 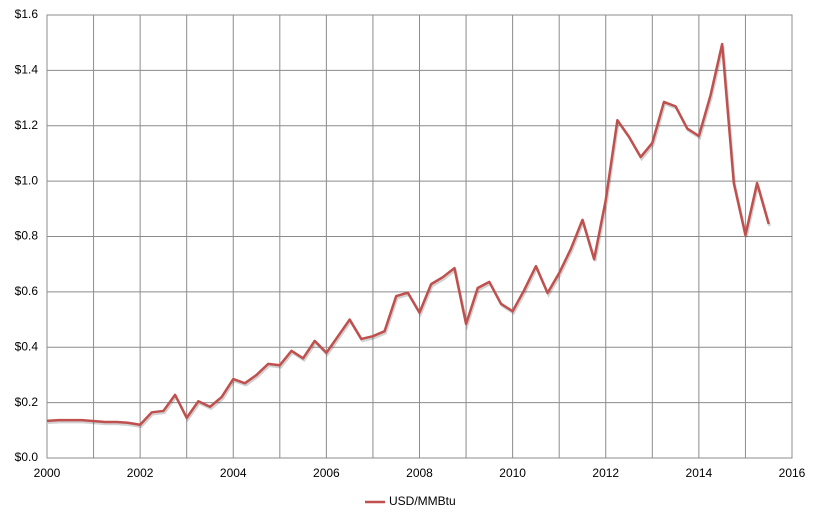 What do you see at coordinates (27, 236) in the screenshot?
I see `y-tick-label: $0.8` at bounding box center [27, 236].